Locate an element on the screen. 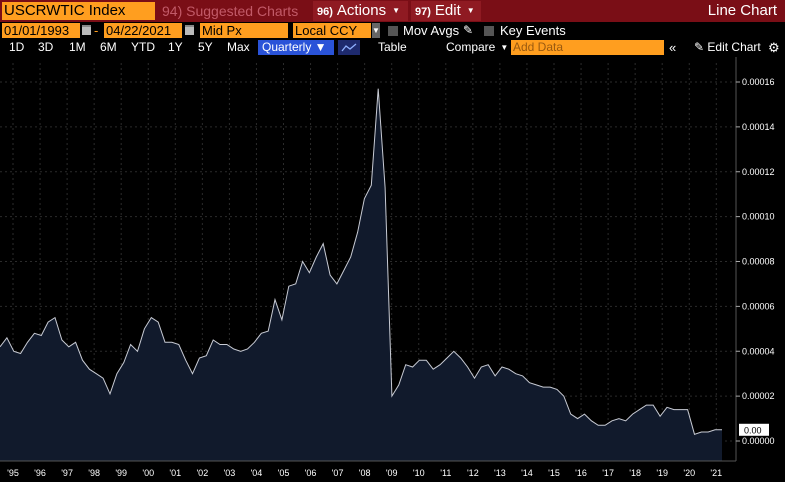 This screenshot has height=482, width=785. x-tick-label: '15 is located at coordinates (554, 473).